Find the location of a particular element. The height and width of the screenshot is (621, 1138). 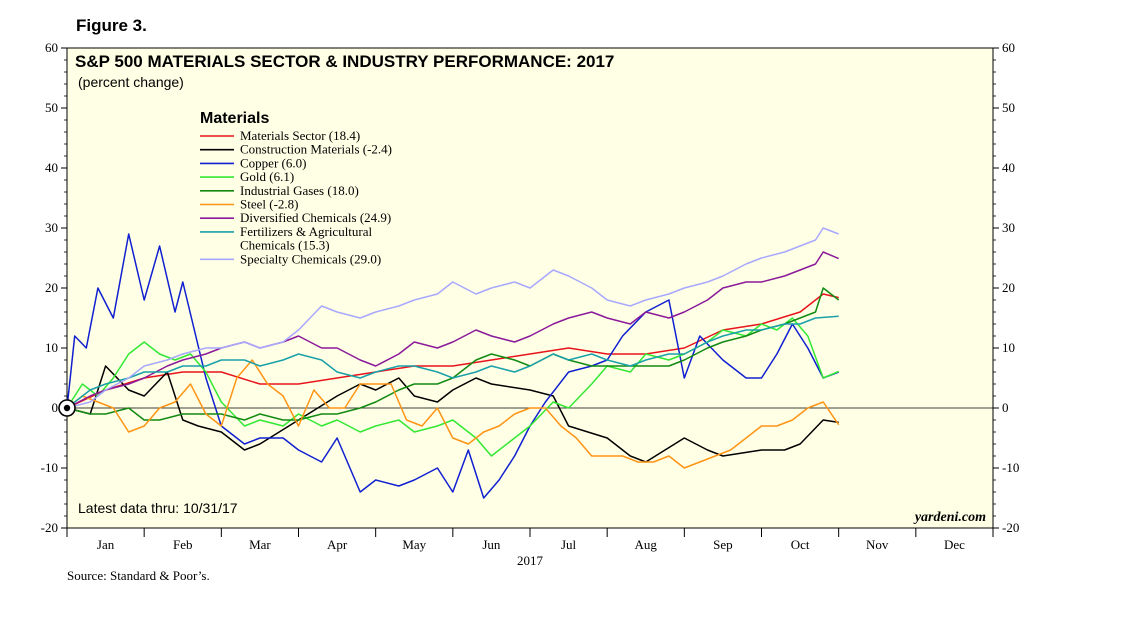

legend-title: Materials is located at coordinates (234, 118).